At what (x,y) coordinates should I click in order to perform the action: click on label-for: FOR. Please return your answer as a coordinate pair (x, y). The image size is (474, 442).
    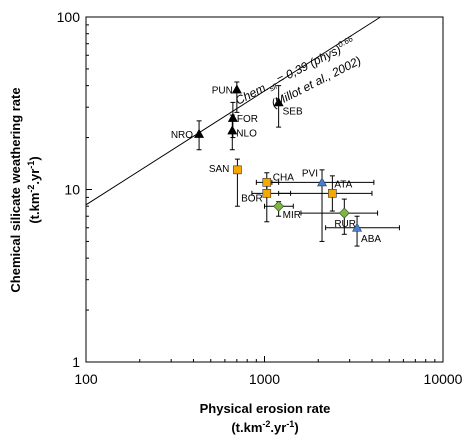
    Looking at the image, I should click on (247, 119).